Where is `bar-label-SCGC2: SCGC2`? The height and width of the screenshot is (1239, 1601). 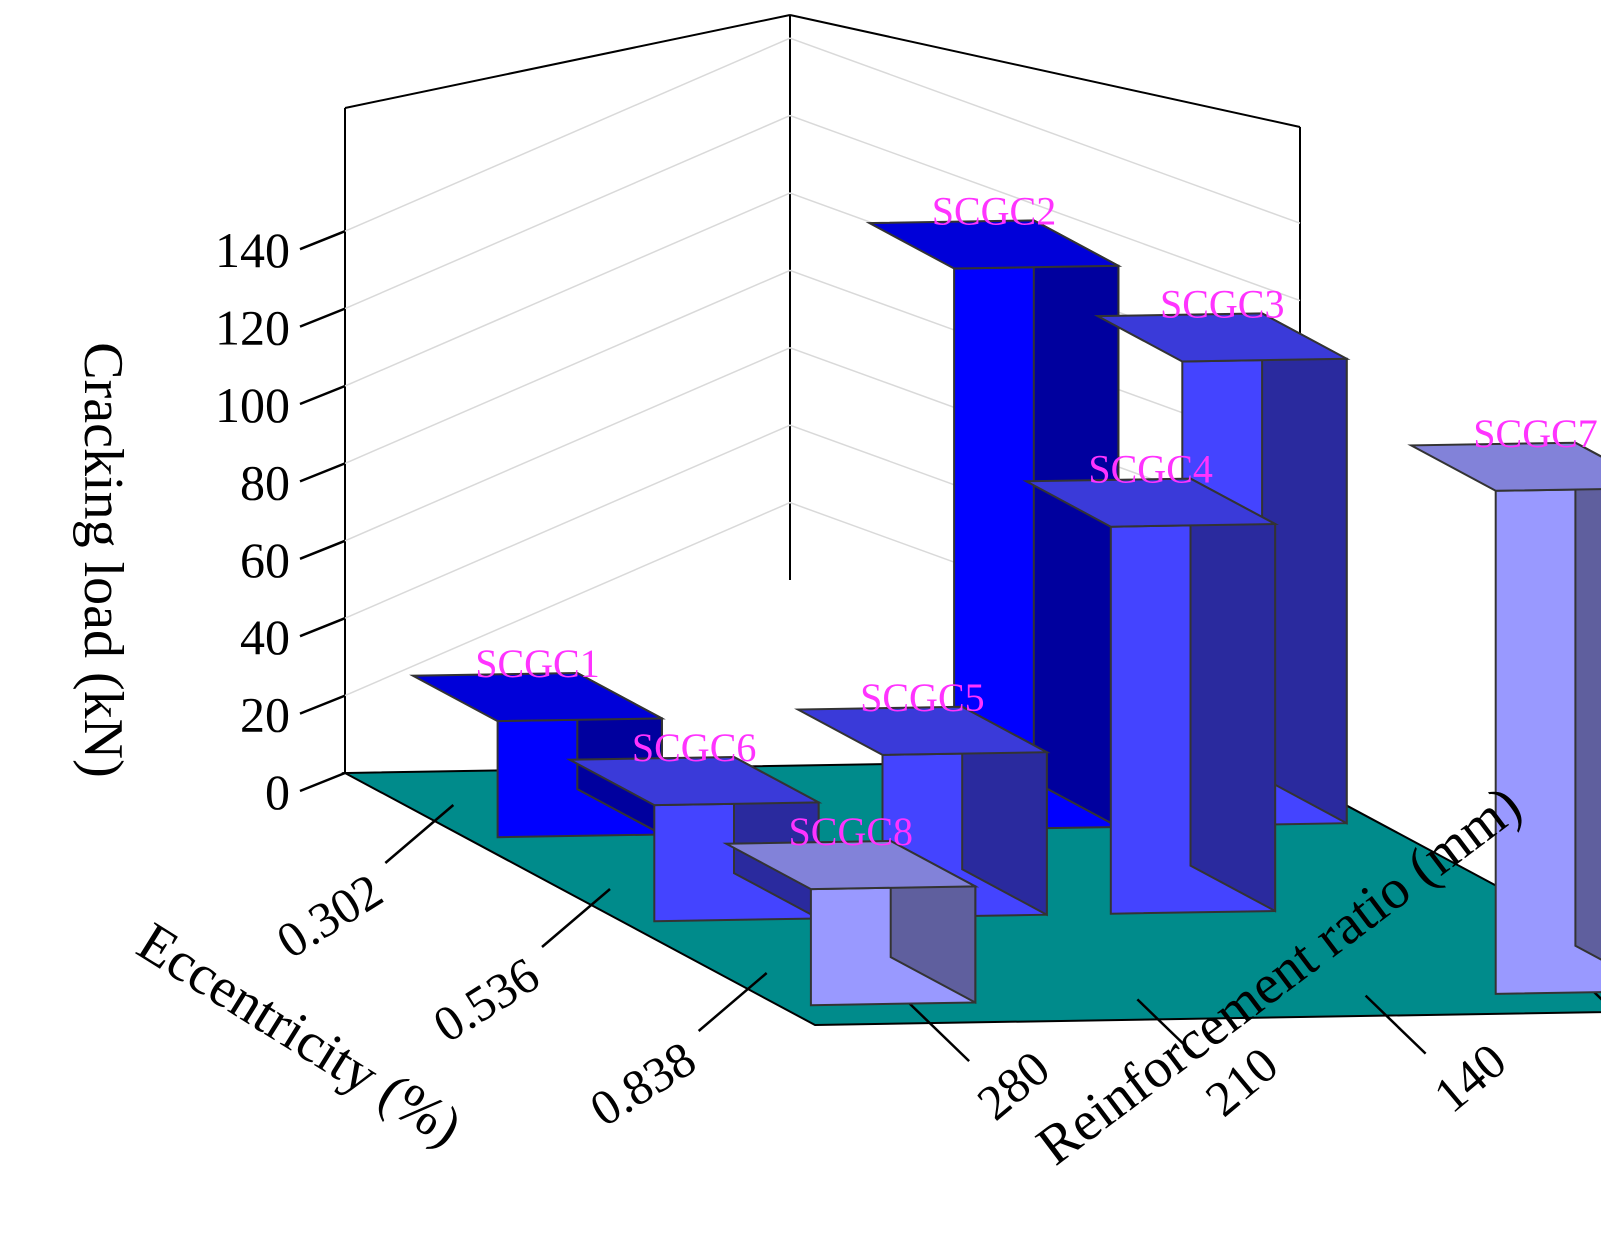 bar-label-SCGC2: SCGC2 is located at coordinates (994, 210).